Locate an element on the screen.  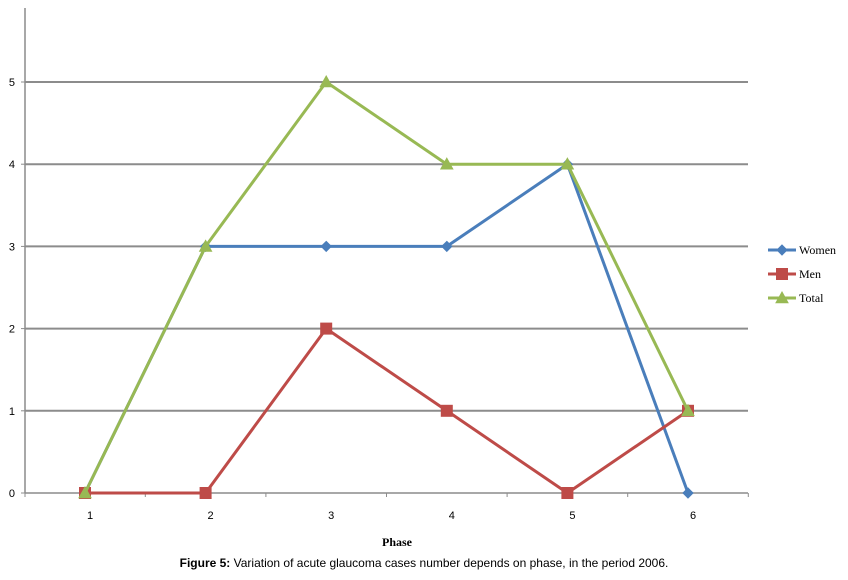
legend: Women Men Total is located at coordinates (802, 274).